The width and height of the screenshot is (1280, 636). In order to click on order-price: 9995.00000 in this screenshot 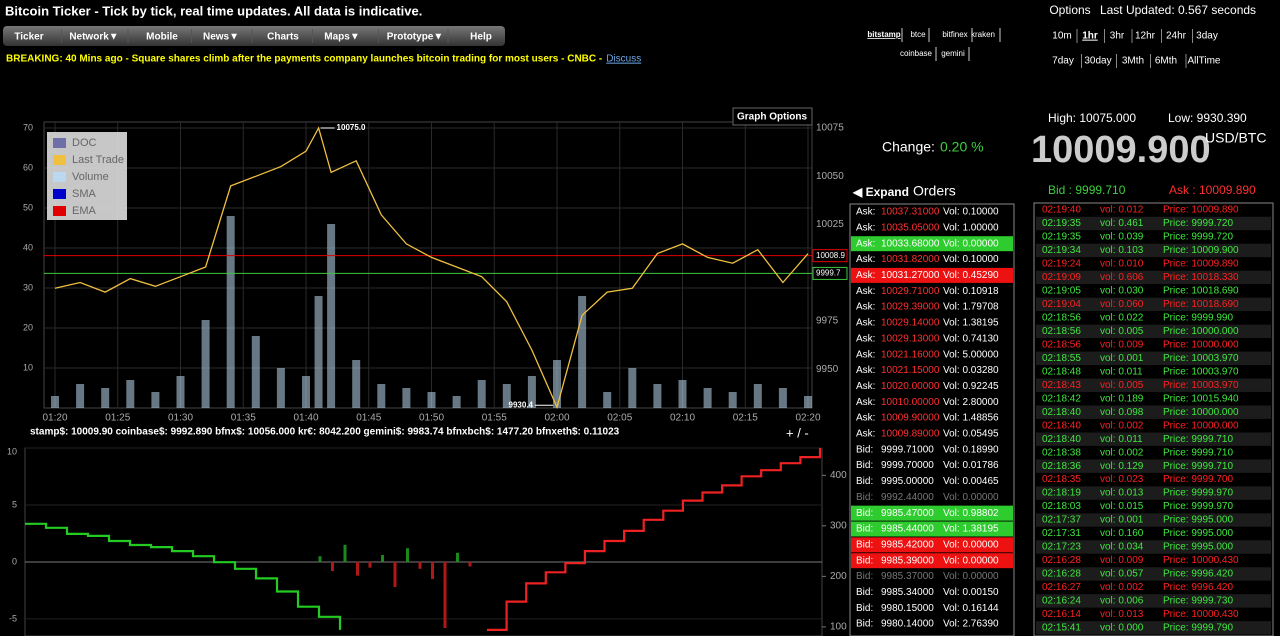, I will do `click(907, 481)`.